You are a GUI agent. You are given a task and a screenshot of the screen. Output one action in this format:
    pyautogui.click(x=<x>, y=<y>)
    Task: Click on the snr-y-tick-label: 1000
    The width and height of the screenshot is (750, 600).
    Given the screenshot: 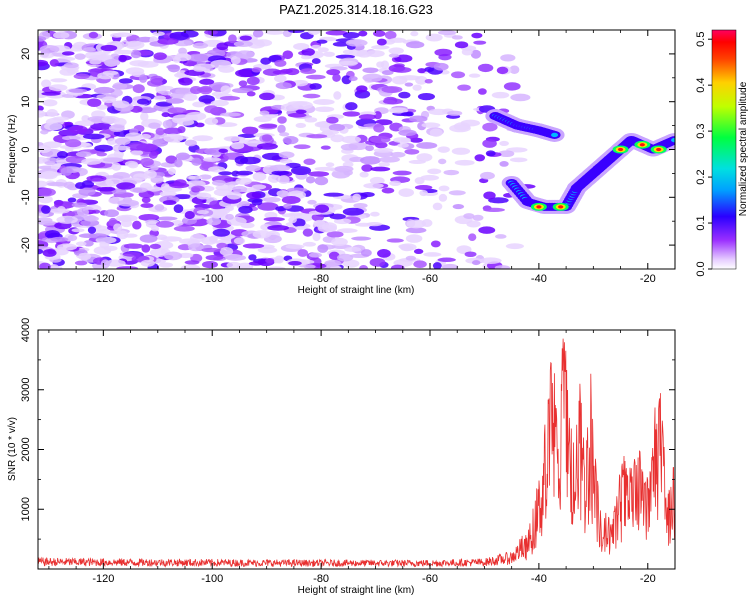 What is the action you would take?
    pyautogui.click(x=26, y=509)
    